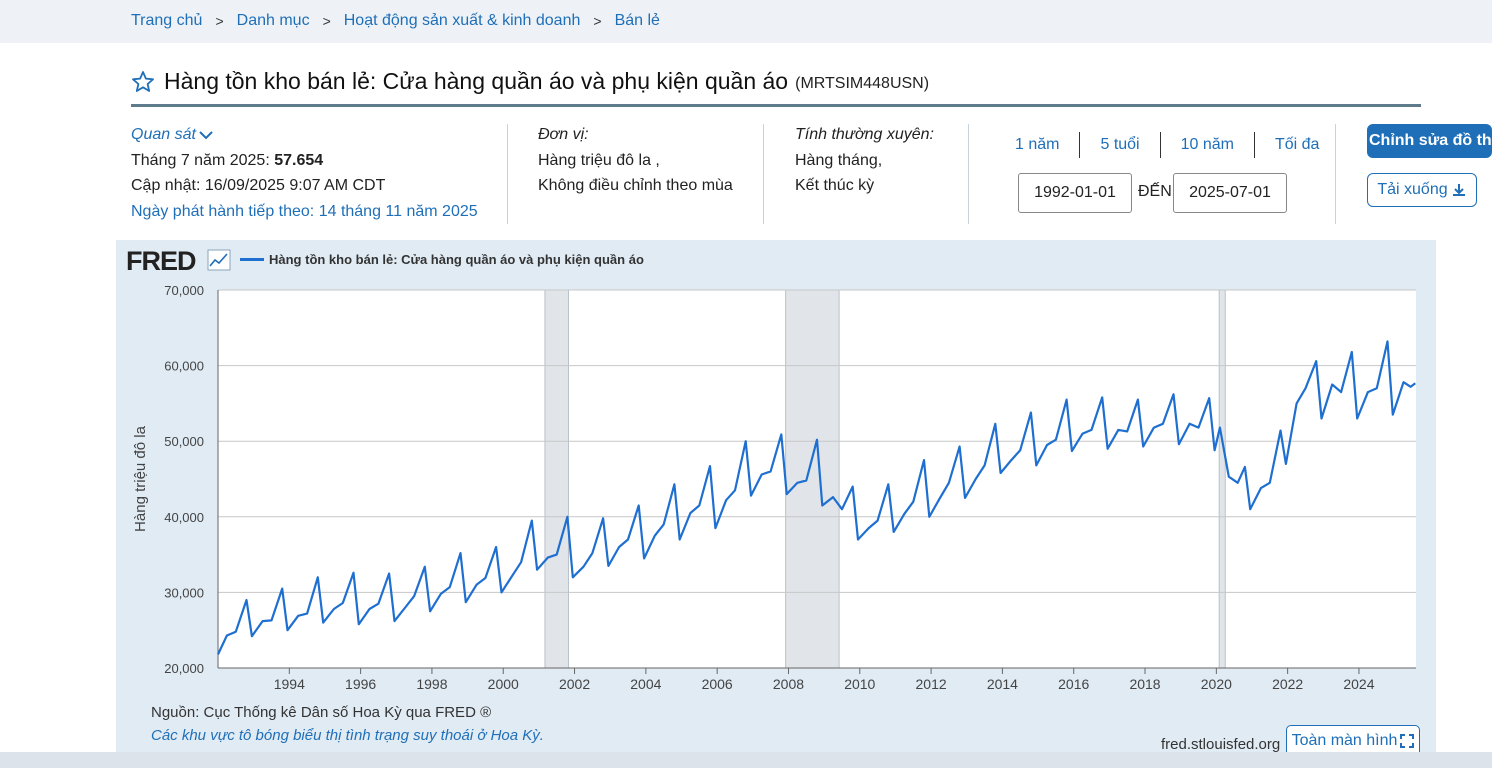  I want to click on x-tick-label: 2004, so click(645, 683).